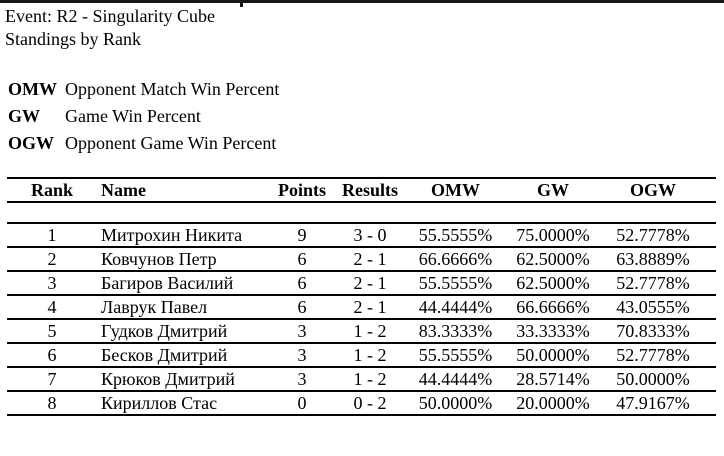 The width and height of the screenshot is (724, 456). I want to click on gw-cell: 75.0000%, so click(553, 235).